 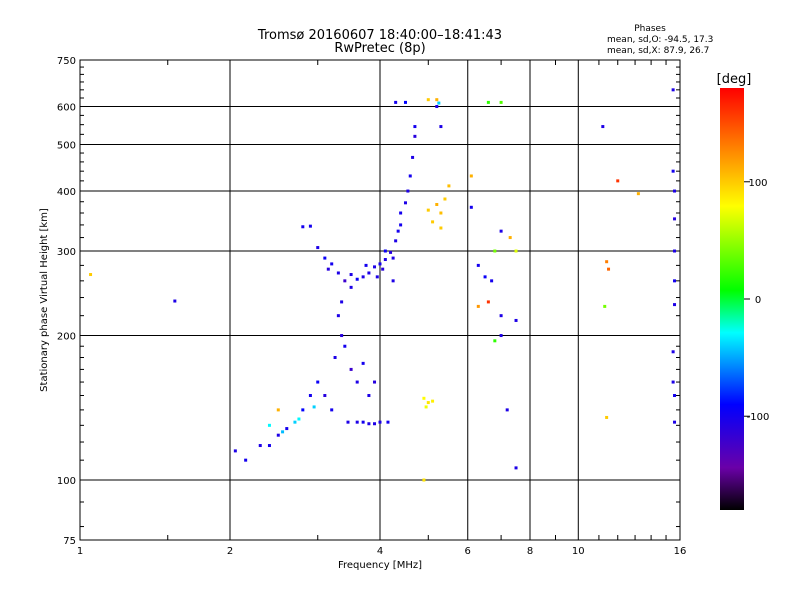 What do you see at coordinates (66, 61) in the screenshot?
I see `y-tick-label-7: 750` at bounding box center [66, 61].